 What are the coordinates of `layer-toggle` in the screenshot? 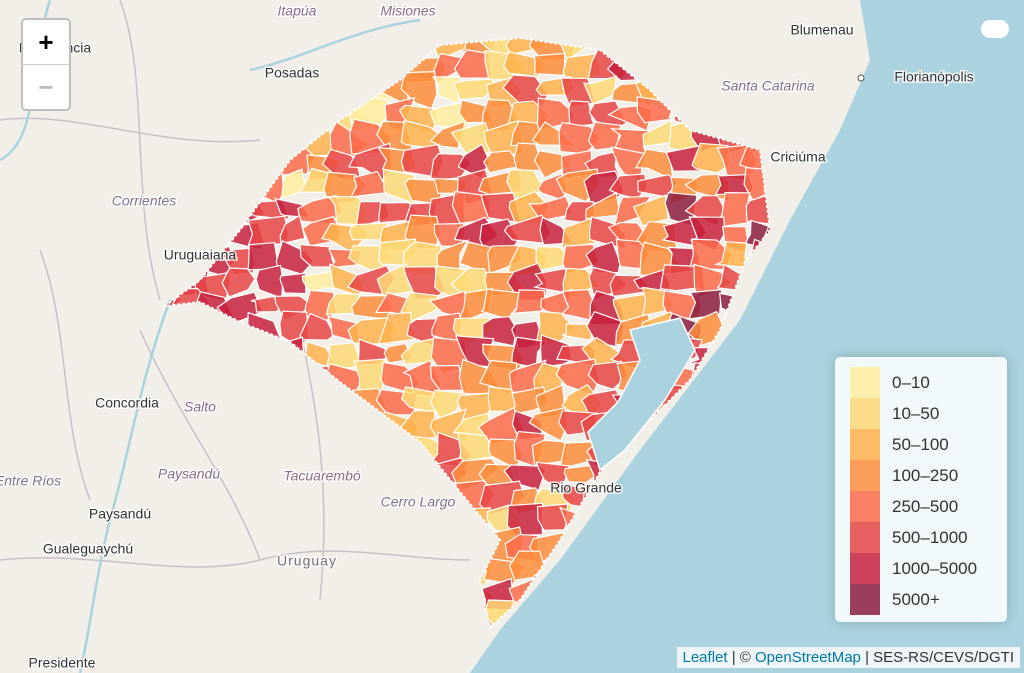 It's located at (995, 29).